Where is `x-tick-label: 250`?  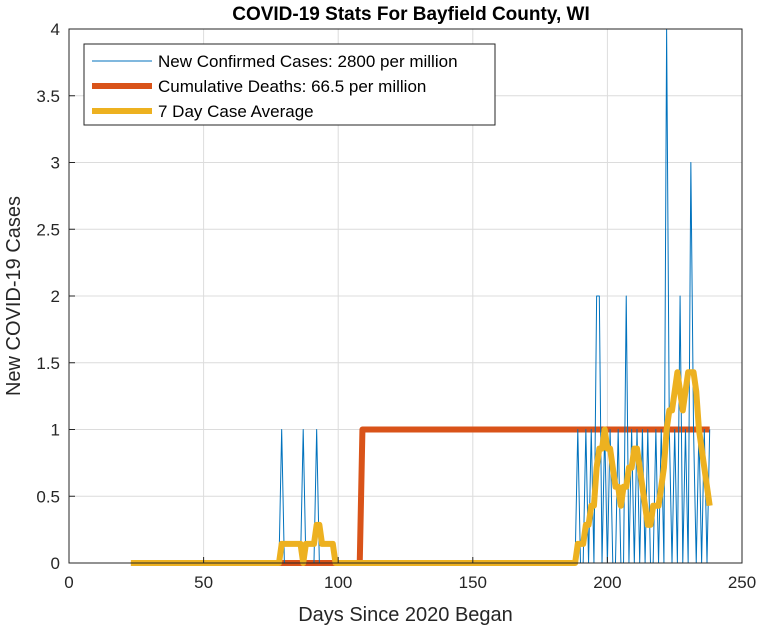 x-tick-label: 250 is located at coordinates (742, 582).